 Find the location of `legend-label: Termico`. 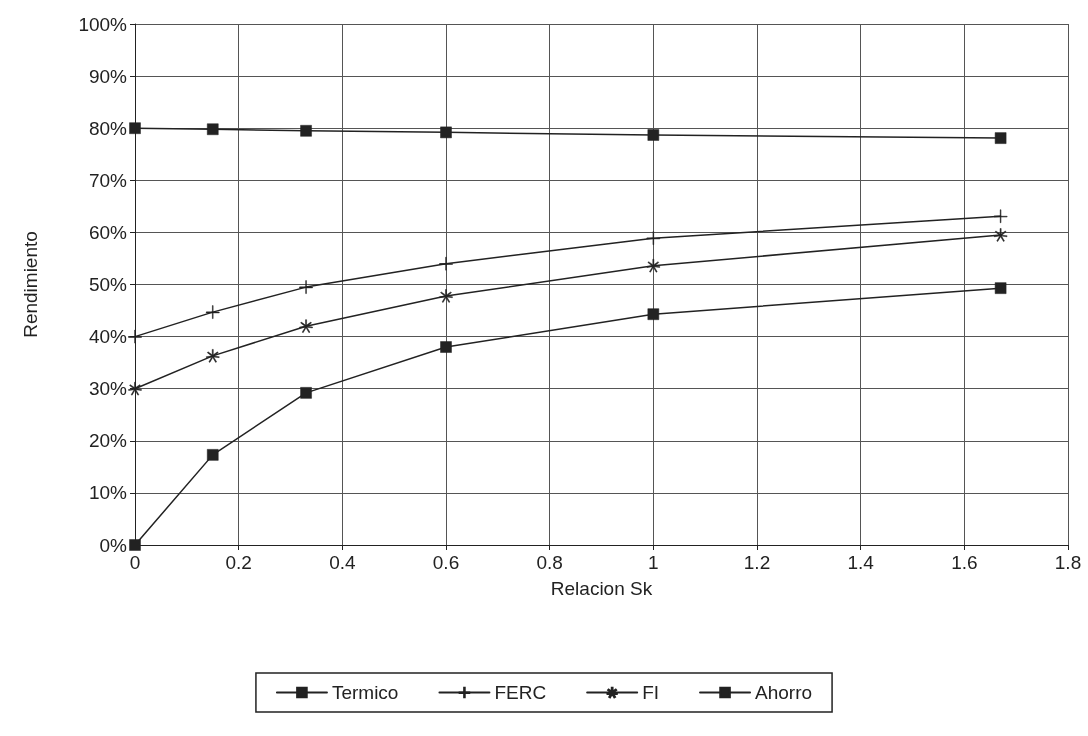

legend-label: Termico is located at coordinates (365, 692).